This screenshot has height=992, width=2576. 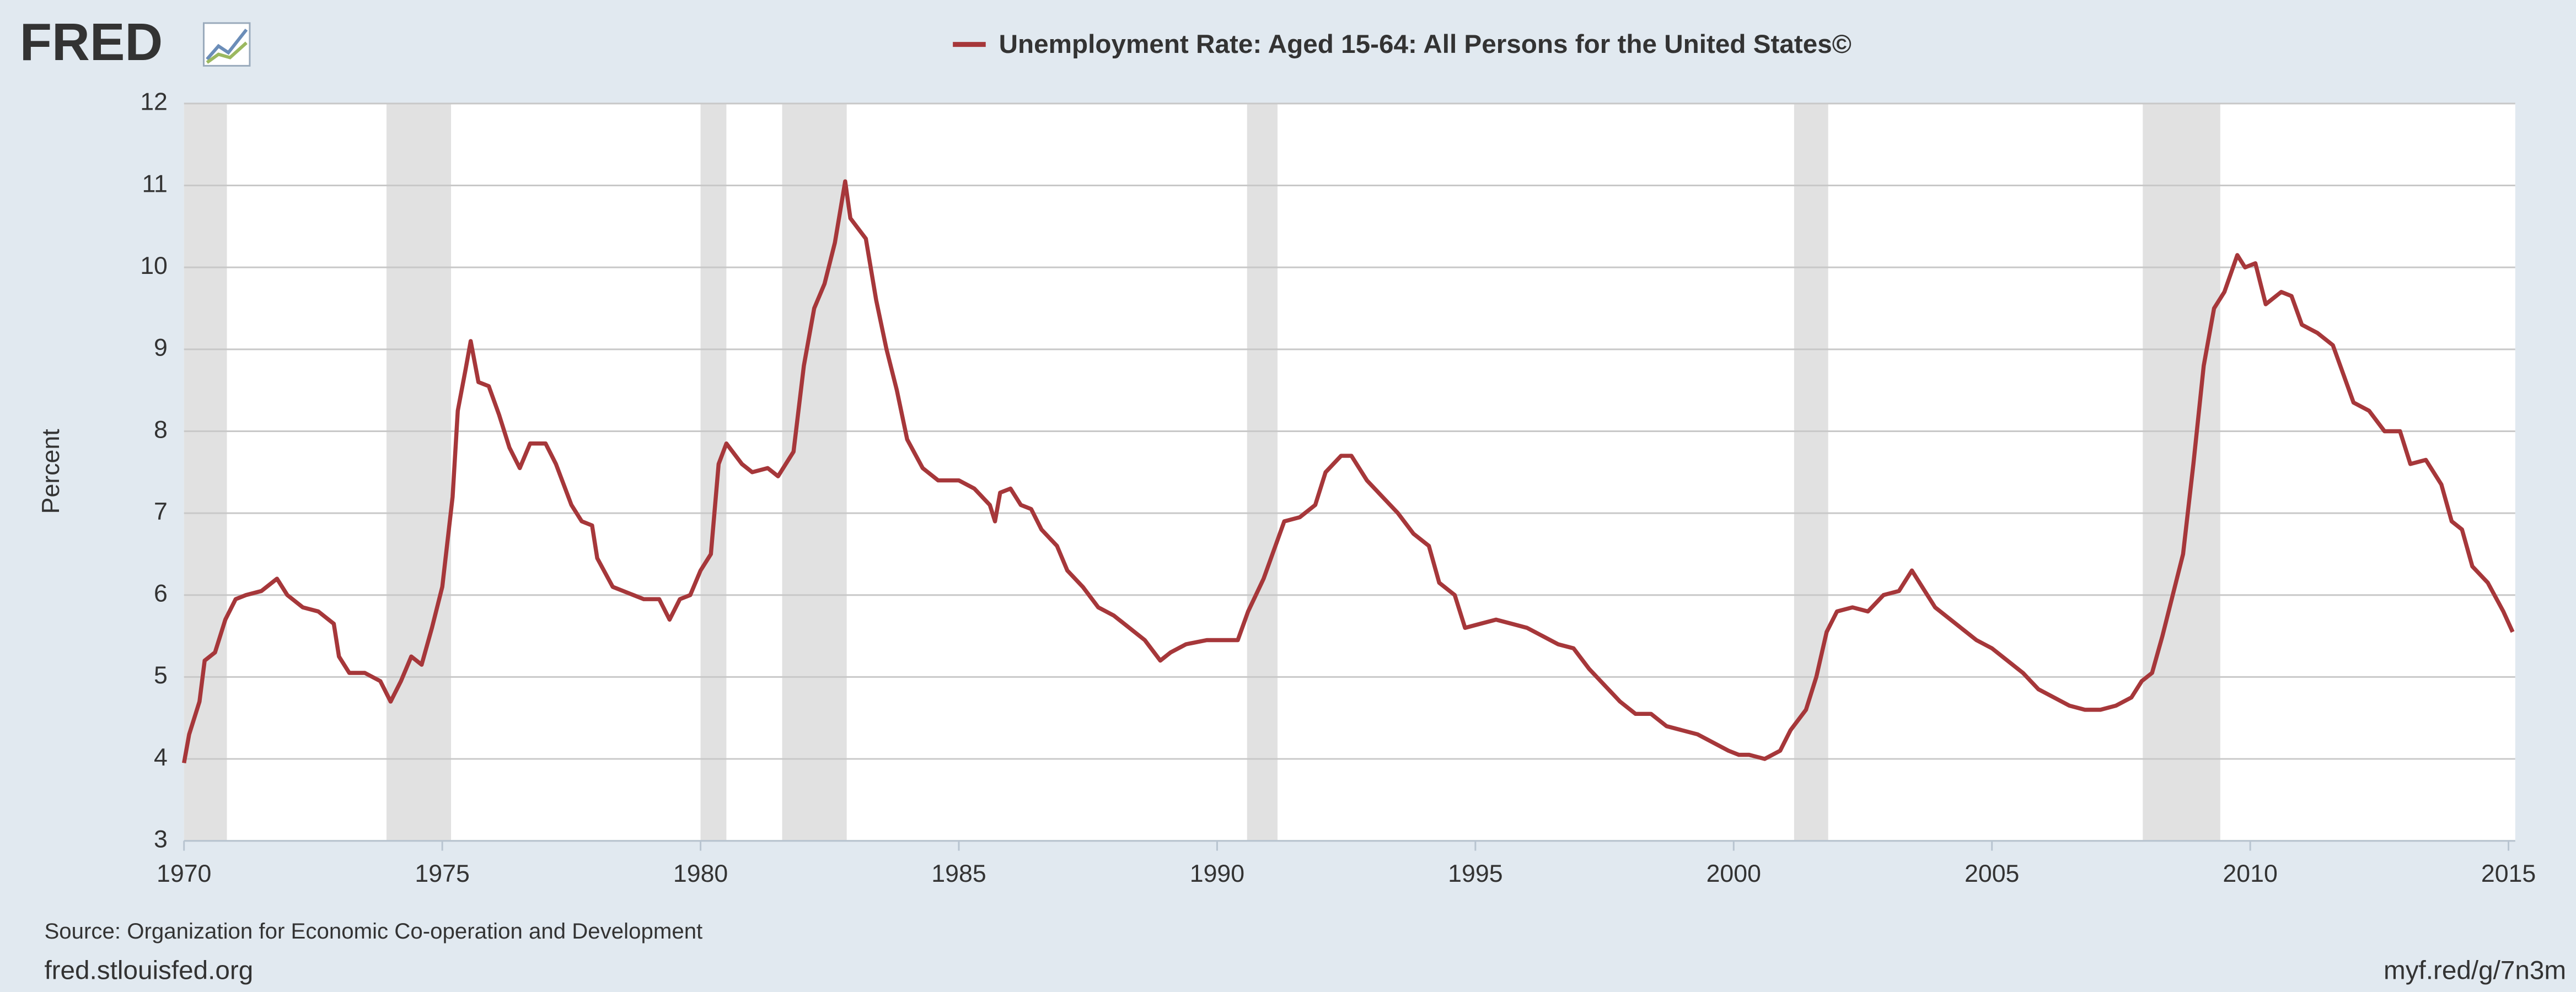 I want to click on x-tick-label: 1980, so click(x=700, y=873).